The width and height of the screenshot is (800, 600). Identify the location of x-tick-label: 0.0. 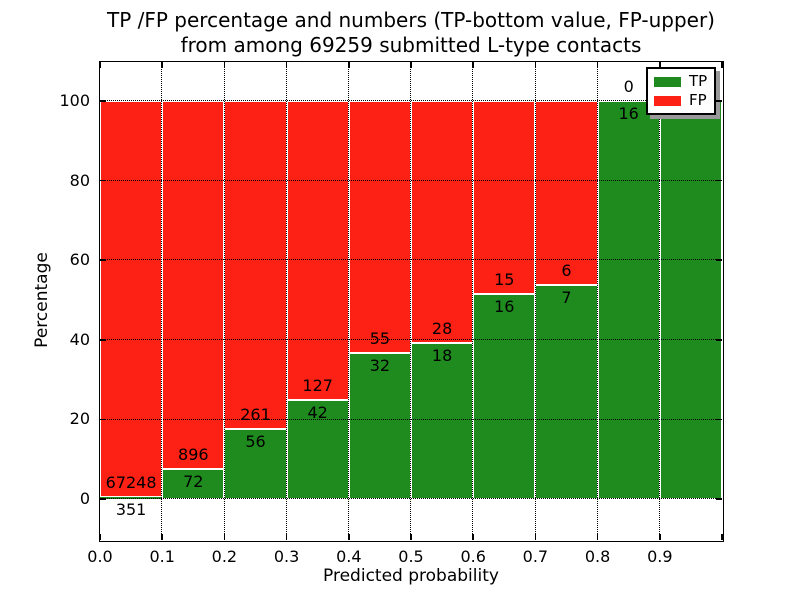
(100, 556).